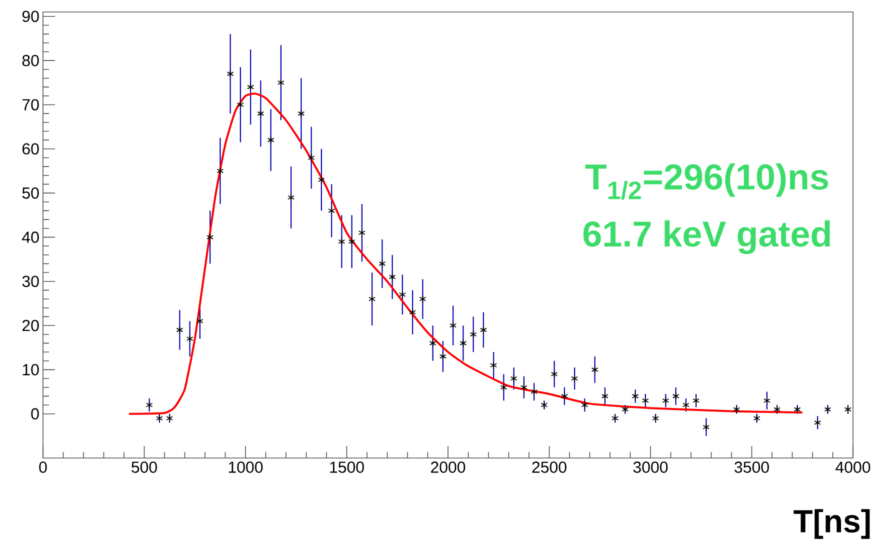 The image size is (886, 549). What do you see at coordinates (30, 282) in the screenshot?
I see `y-tick-label: 30` at bounding box center [30, 282].